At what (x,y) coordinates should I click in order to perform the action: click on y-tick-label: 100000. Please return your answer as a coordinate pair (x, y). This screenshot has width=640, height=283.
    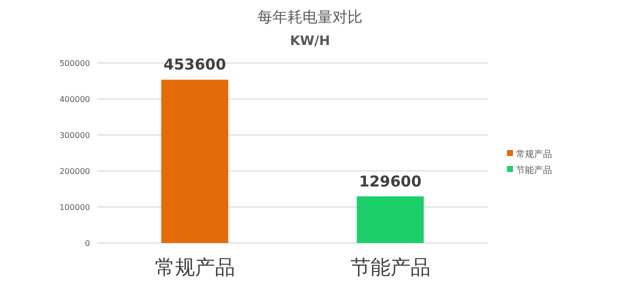
    Looking at the image, I should click on (74, 207).